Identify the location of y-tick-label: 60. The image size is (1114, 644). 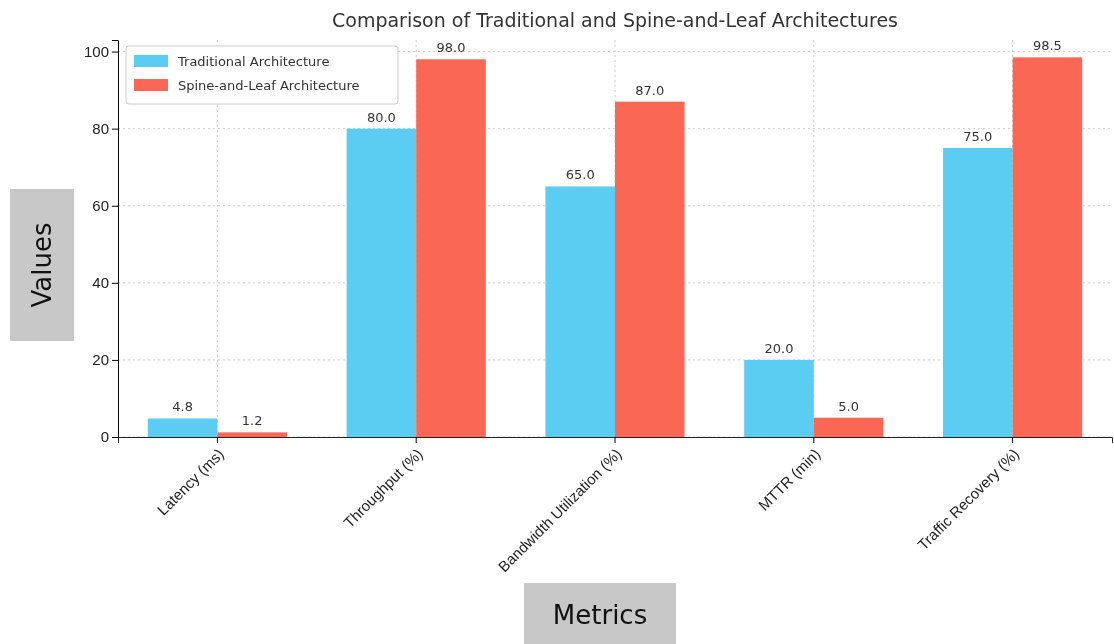
(100, 206).